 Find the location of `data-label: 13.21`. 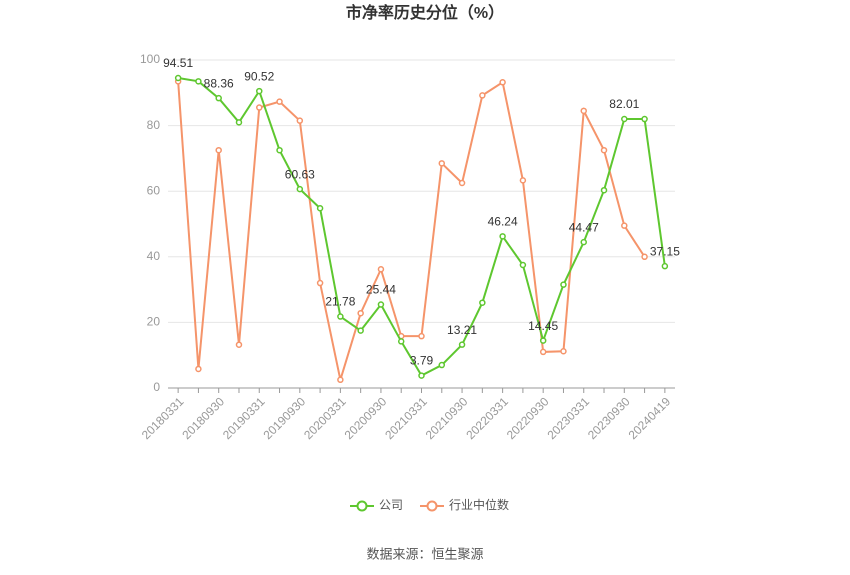

data-label: 13.21 is located at coordinates (462, 330).